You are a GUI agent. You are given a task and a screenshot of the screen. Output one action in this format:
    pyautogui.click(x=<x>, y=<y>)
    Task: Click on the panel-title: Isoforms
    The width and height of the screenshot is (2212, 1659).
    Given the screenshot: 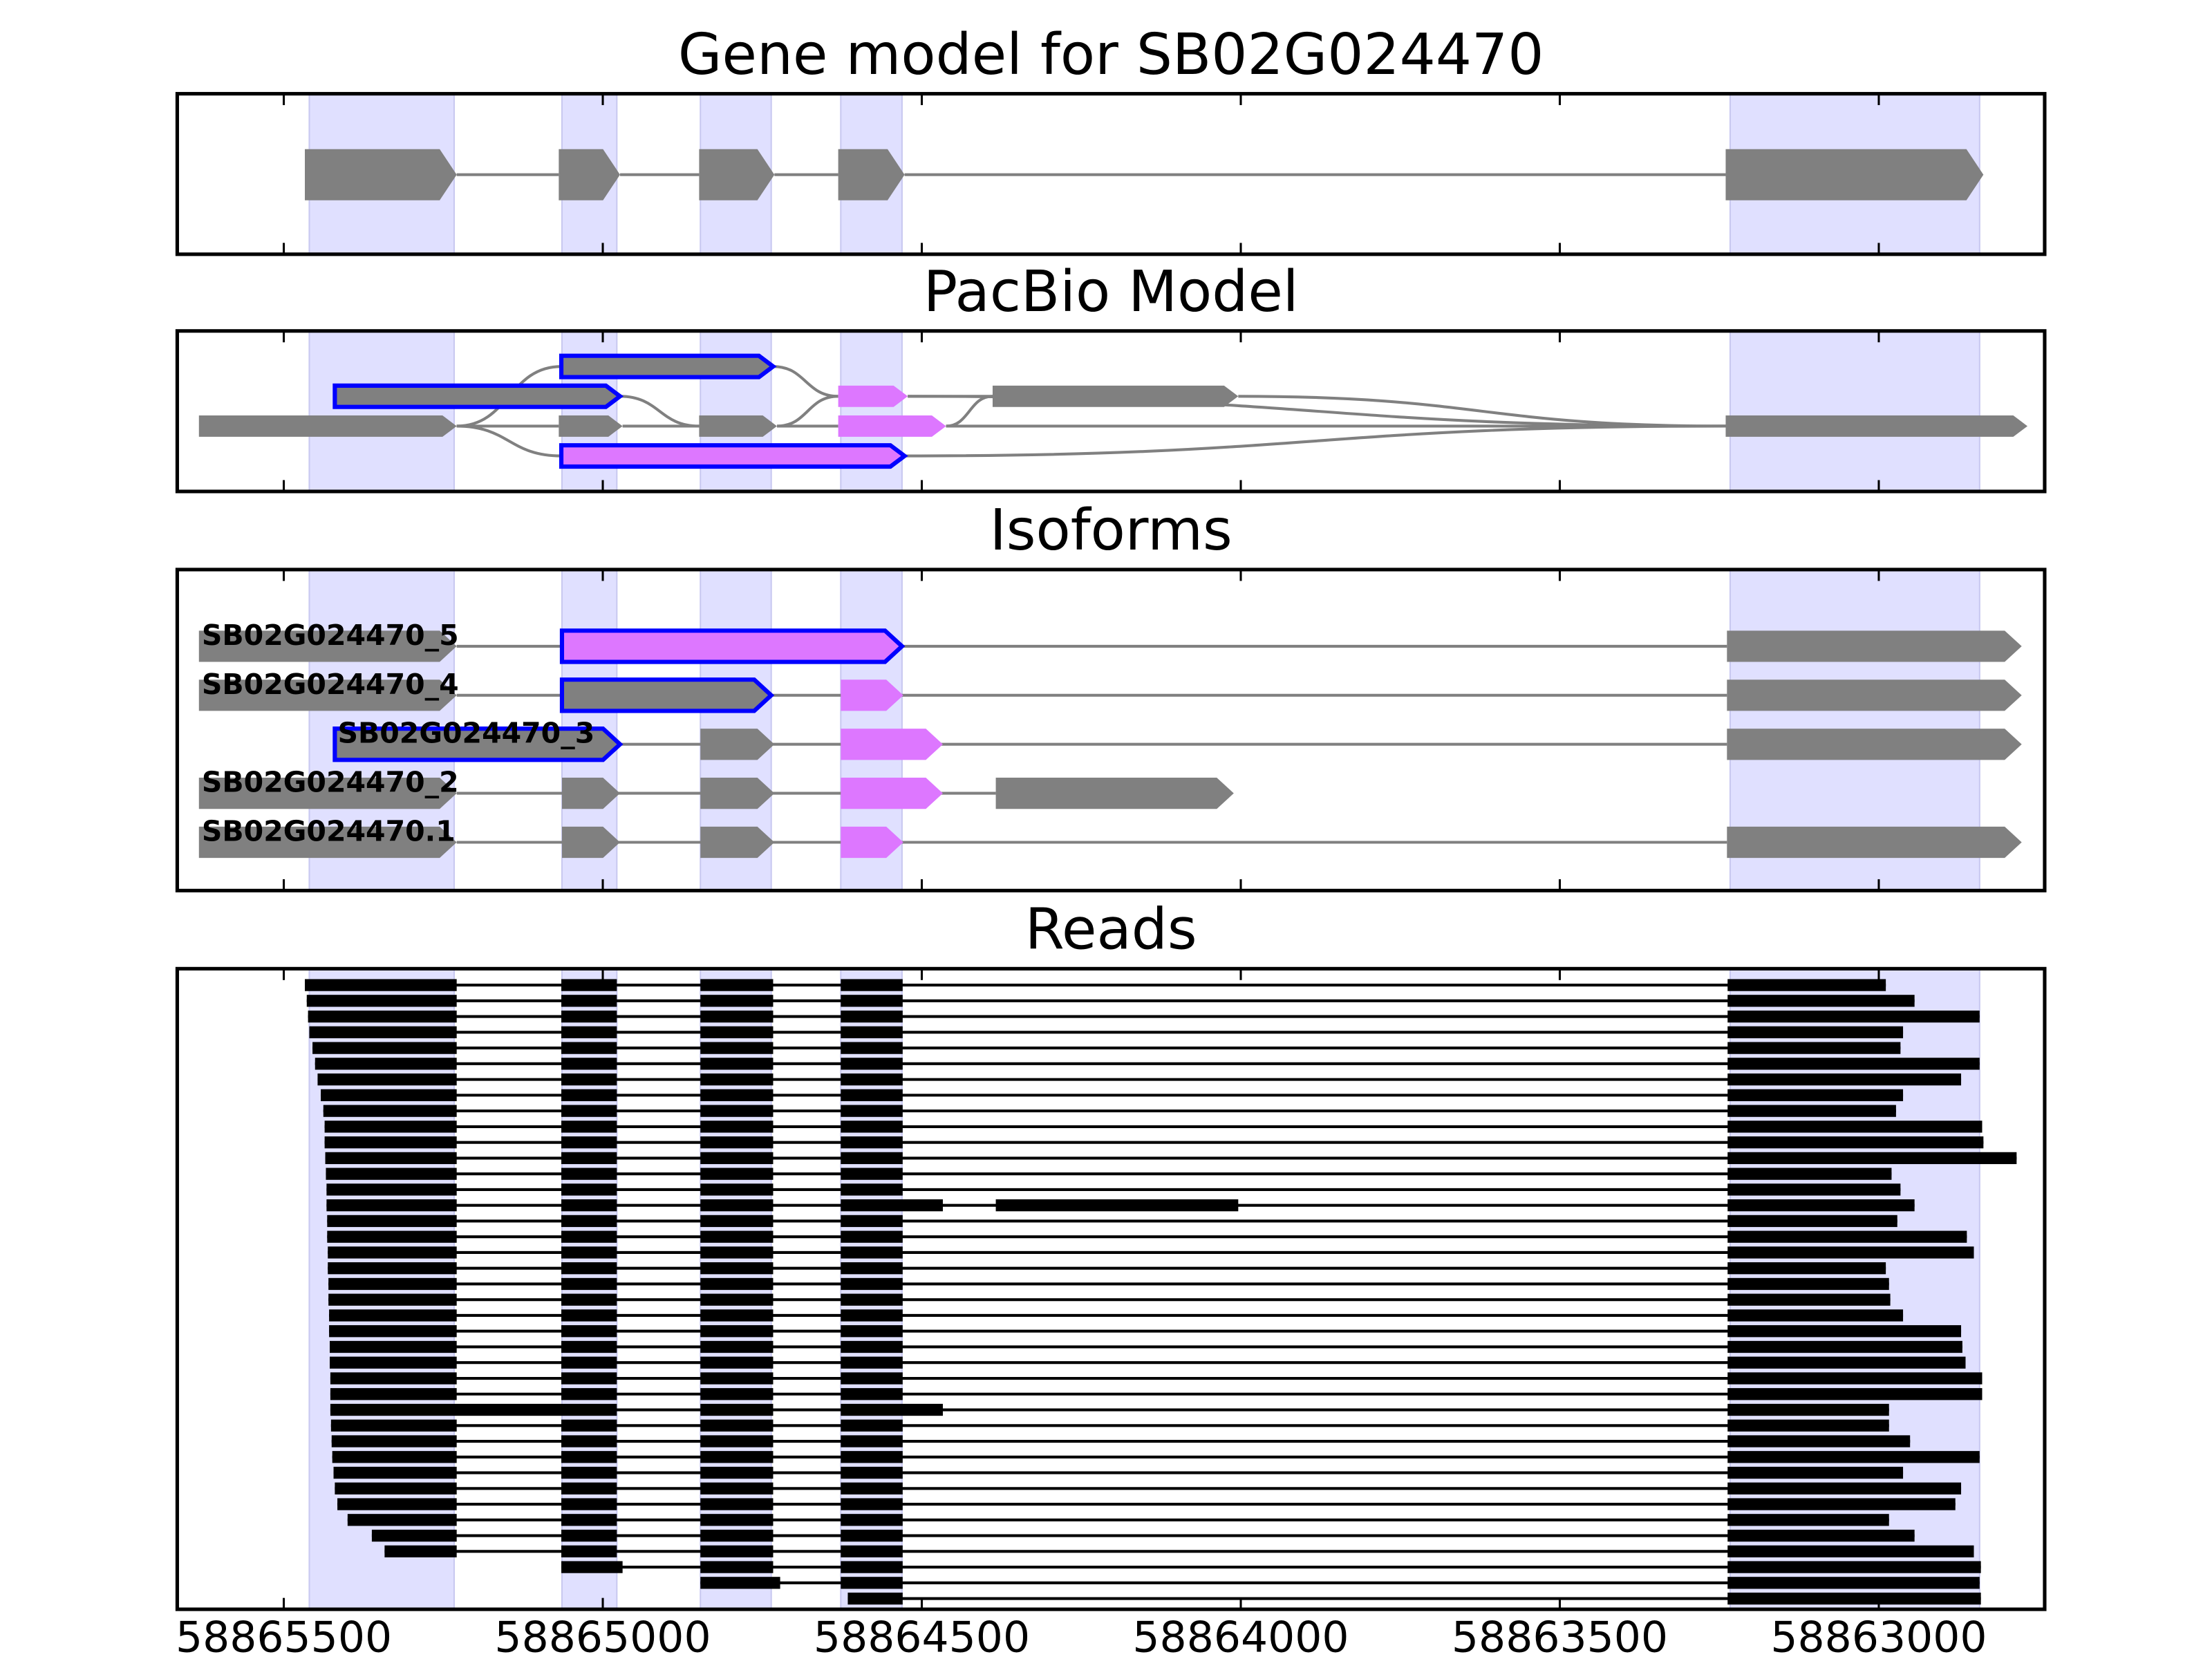 What is the action you would take?
    pyautogui.click(x=1111, y=530)
    